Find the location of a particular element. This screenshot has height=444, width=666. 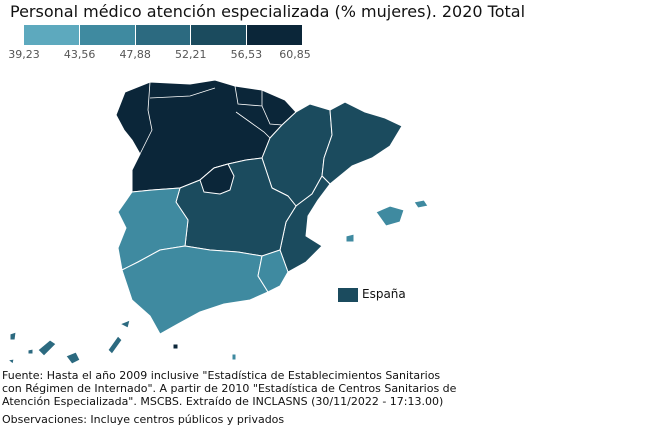

legend-tick-3: 47,88 is located at coordinates (135, 54).